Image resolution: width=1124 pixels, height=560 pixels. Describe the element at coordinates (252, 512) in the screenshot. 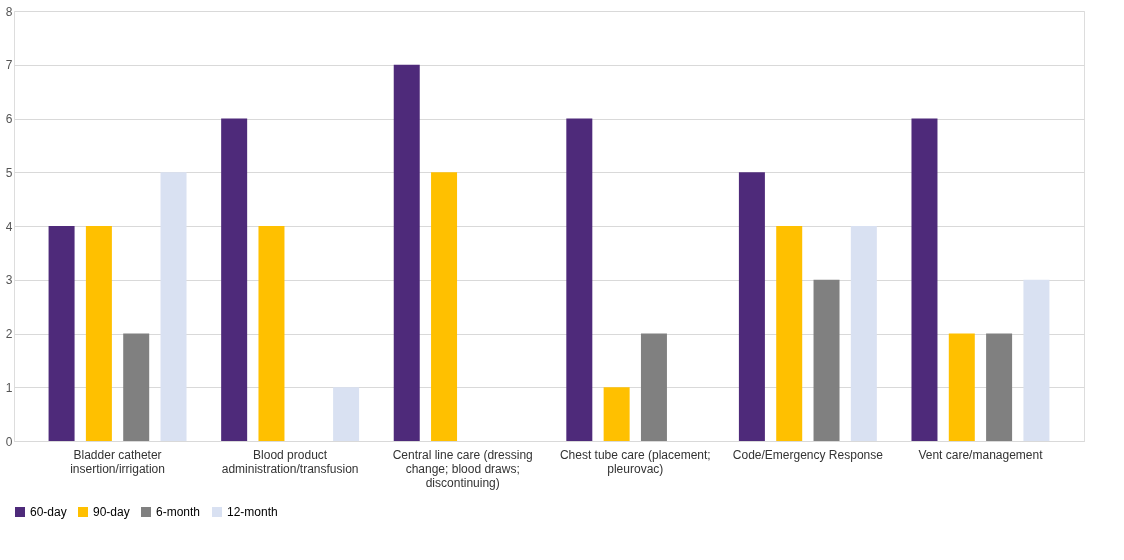

I see `legend-label: 12-month` at that location.